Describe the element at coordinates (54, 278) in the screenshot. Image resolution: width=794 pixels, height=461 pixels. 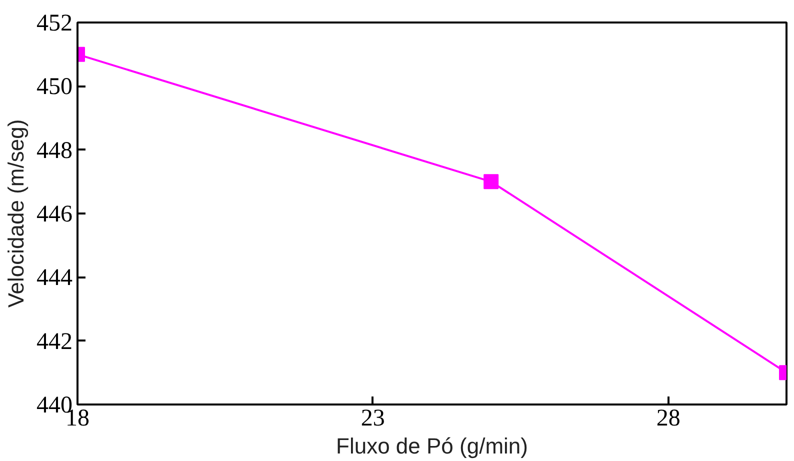
I see `y-tick-label: 444` at that location.